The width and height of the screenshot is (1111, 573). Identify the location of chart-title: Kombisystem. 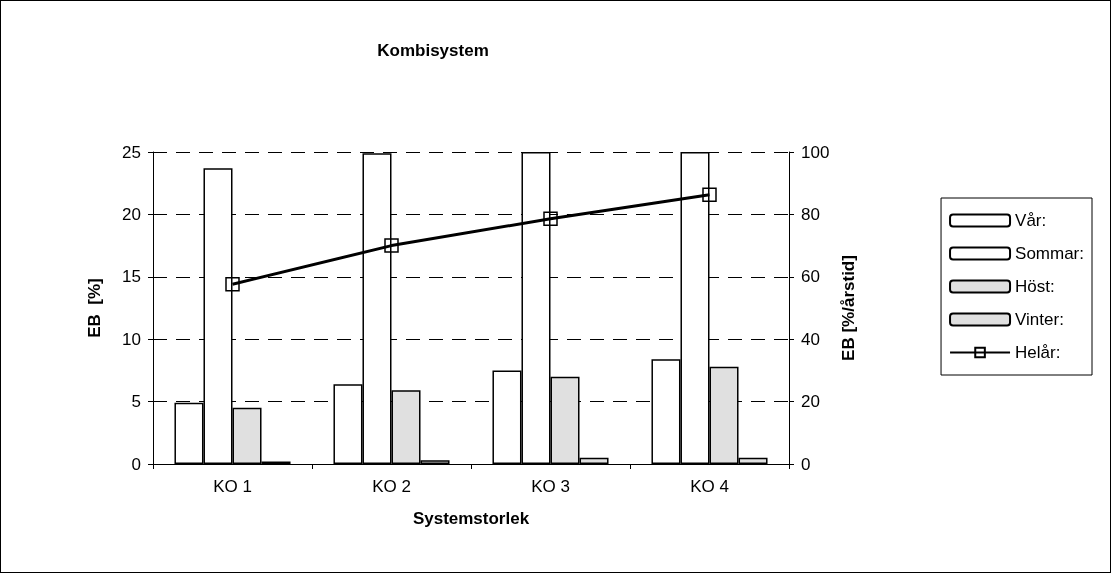
(433, 50).